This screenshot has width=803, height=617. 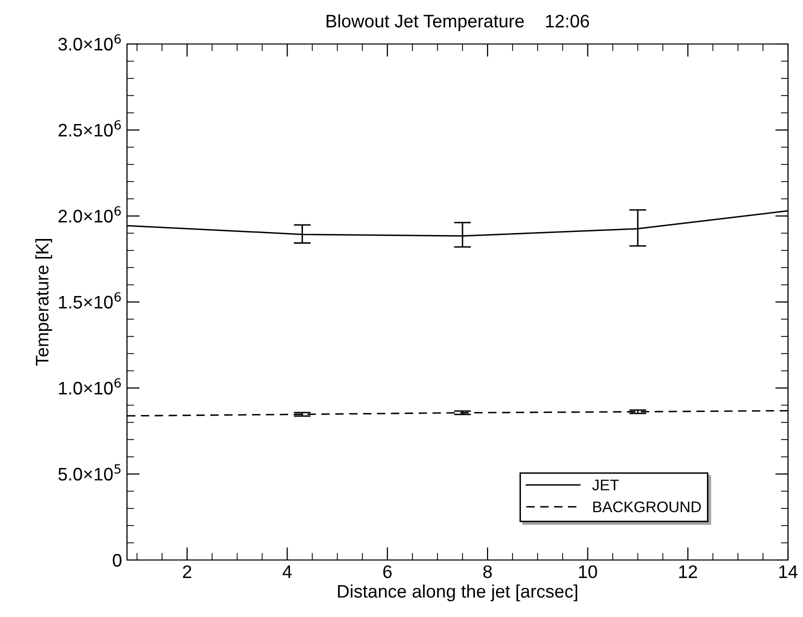 I want to click on legend-label: JET, so click(x=605, y=485).